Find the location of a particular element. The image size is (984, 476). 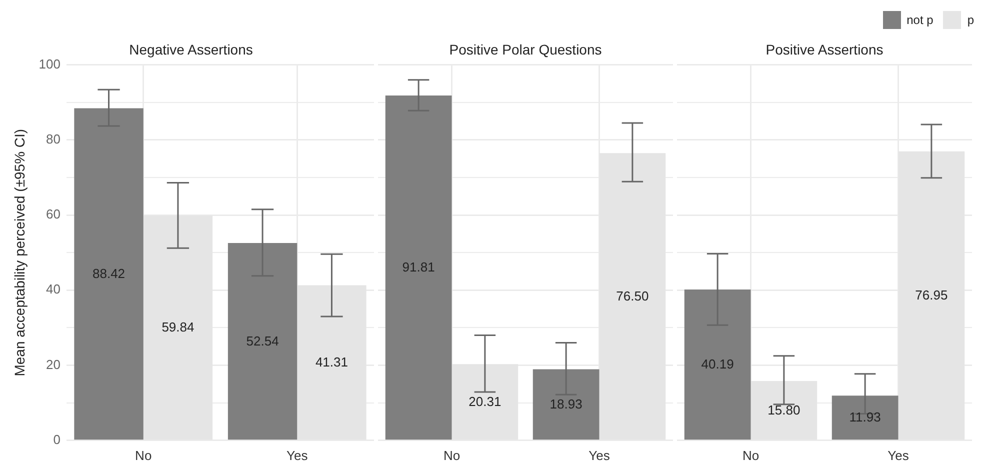

data-label: 20.31 is located at coordinates (485, 401).